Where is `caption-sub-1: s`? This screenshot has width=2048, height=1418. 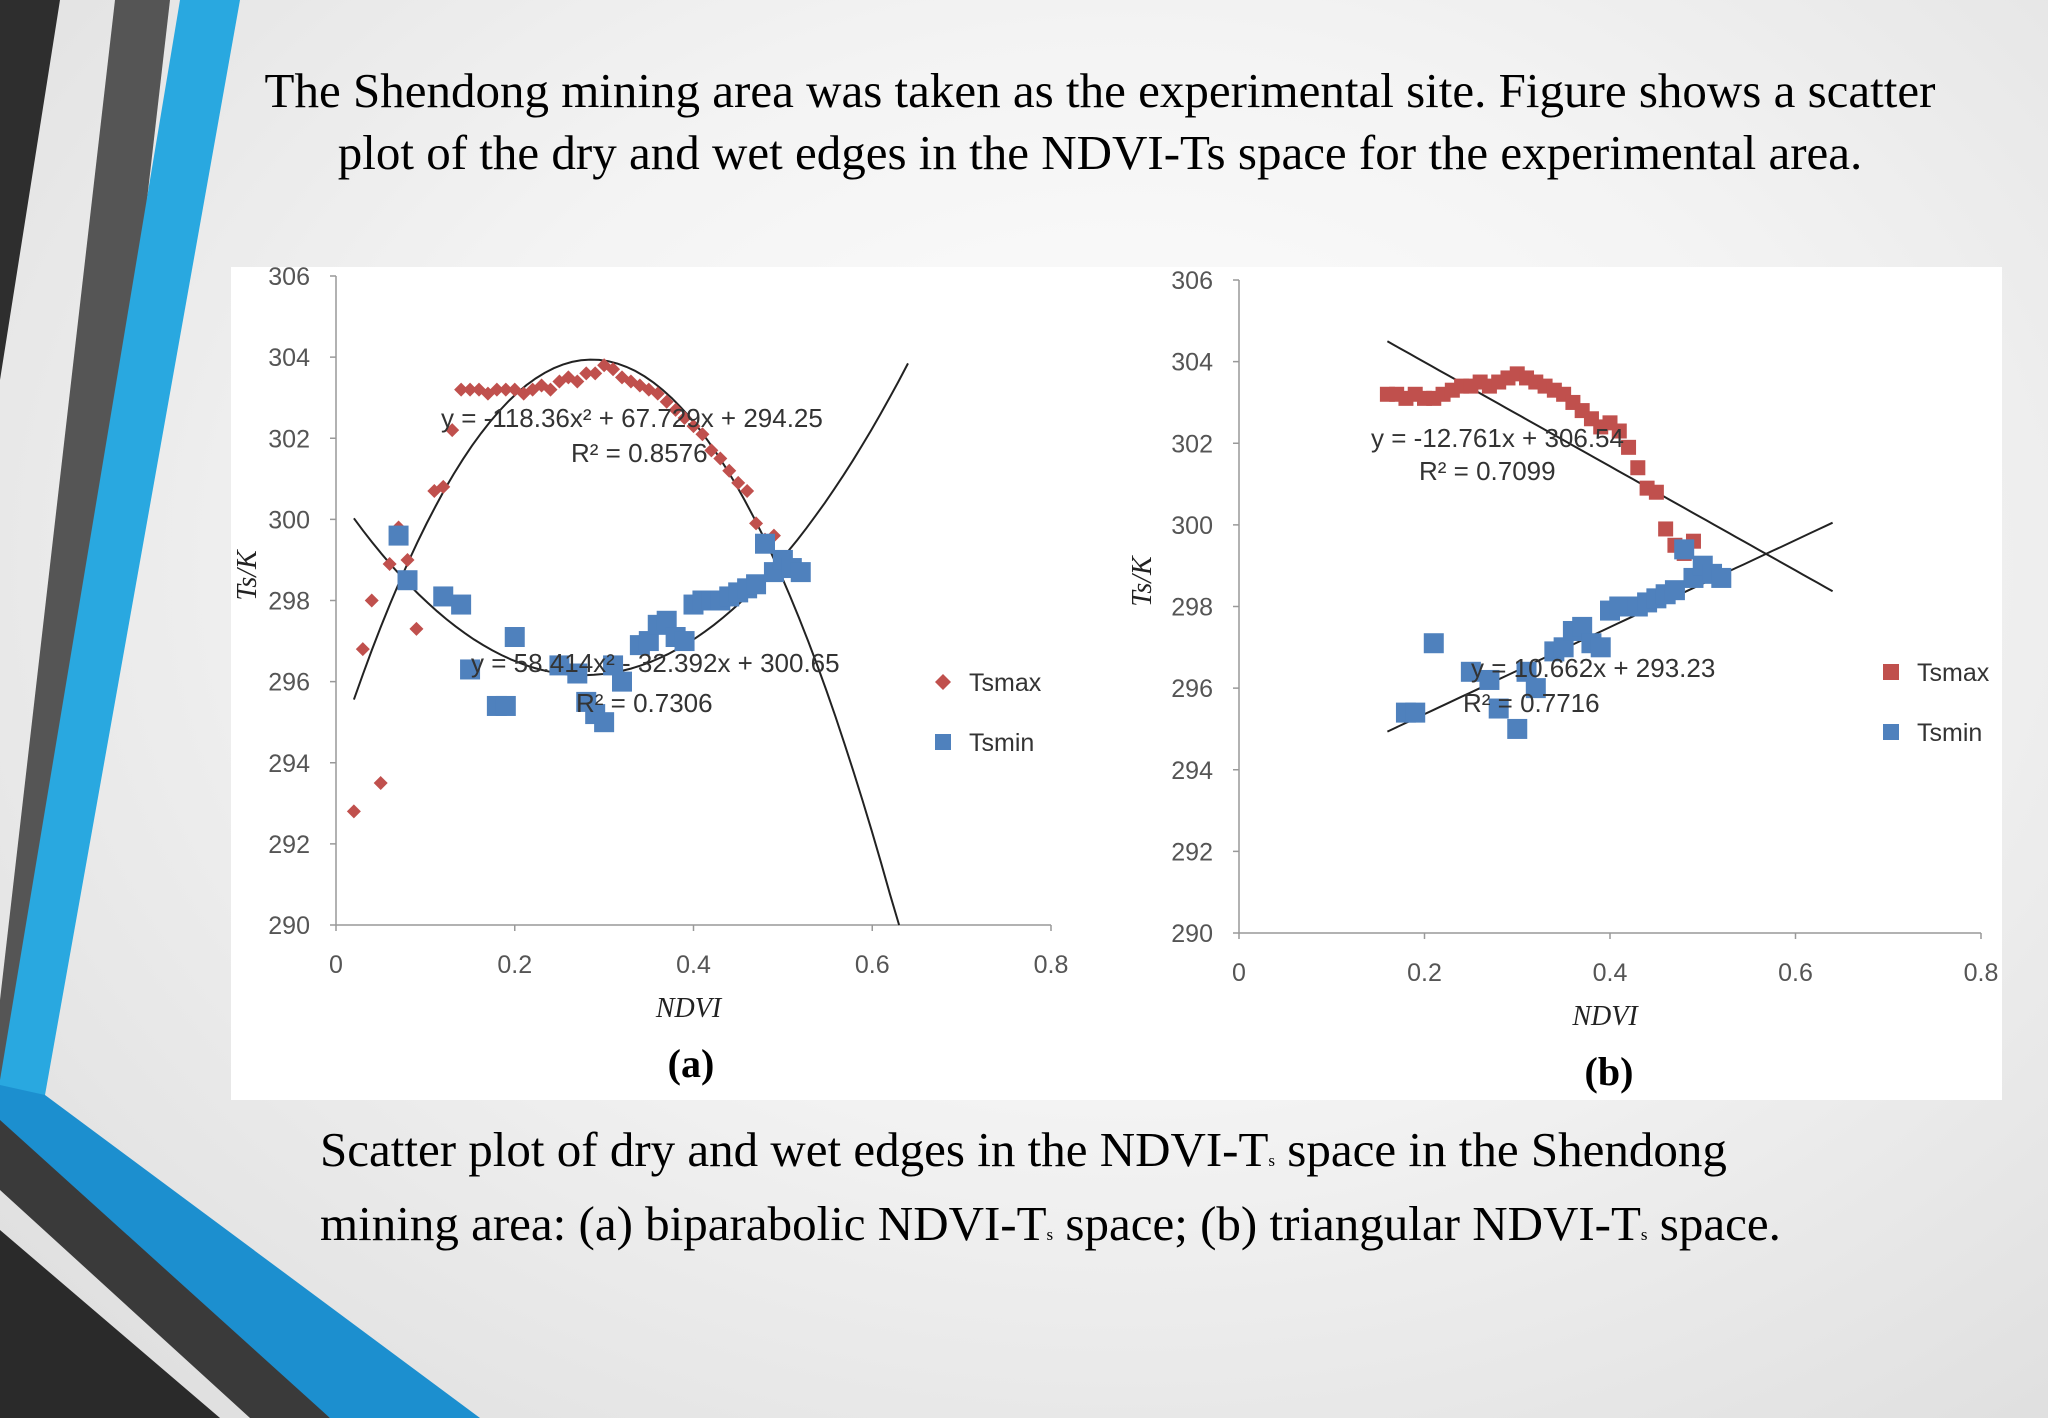 caption-sub-1: s is located at coordinates (1272, 1160).